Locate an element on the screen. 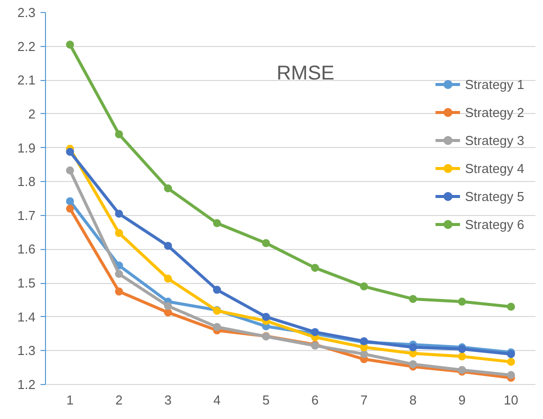 This screenshot has width=543, height=419. legend-label: Strategy 3 is located at coordinates (494, 140).